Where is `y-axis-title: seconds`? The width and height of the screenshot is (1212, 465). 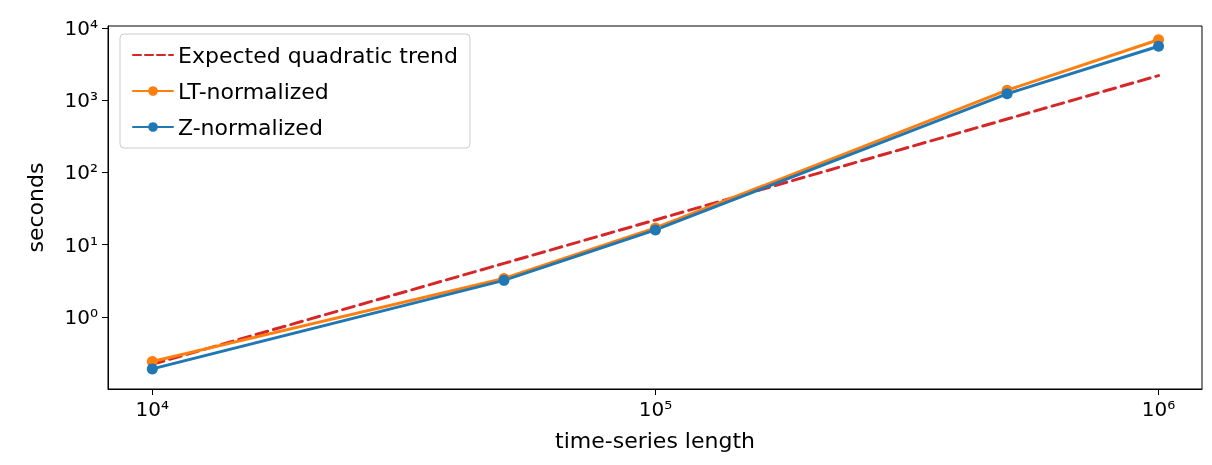
y-axis-title: seconds is located at coordinates (35, 207).